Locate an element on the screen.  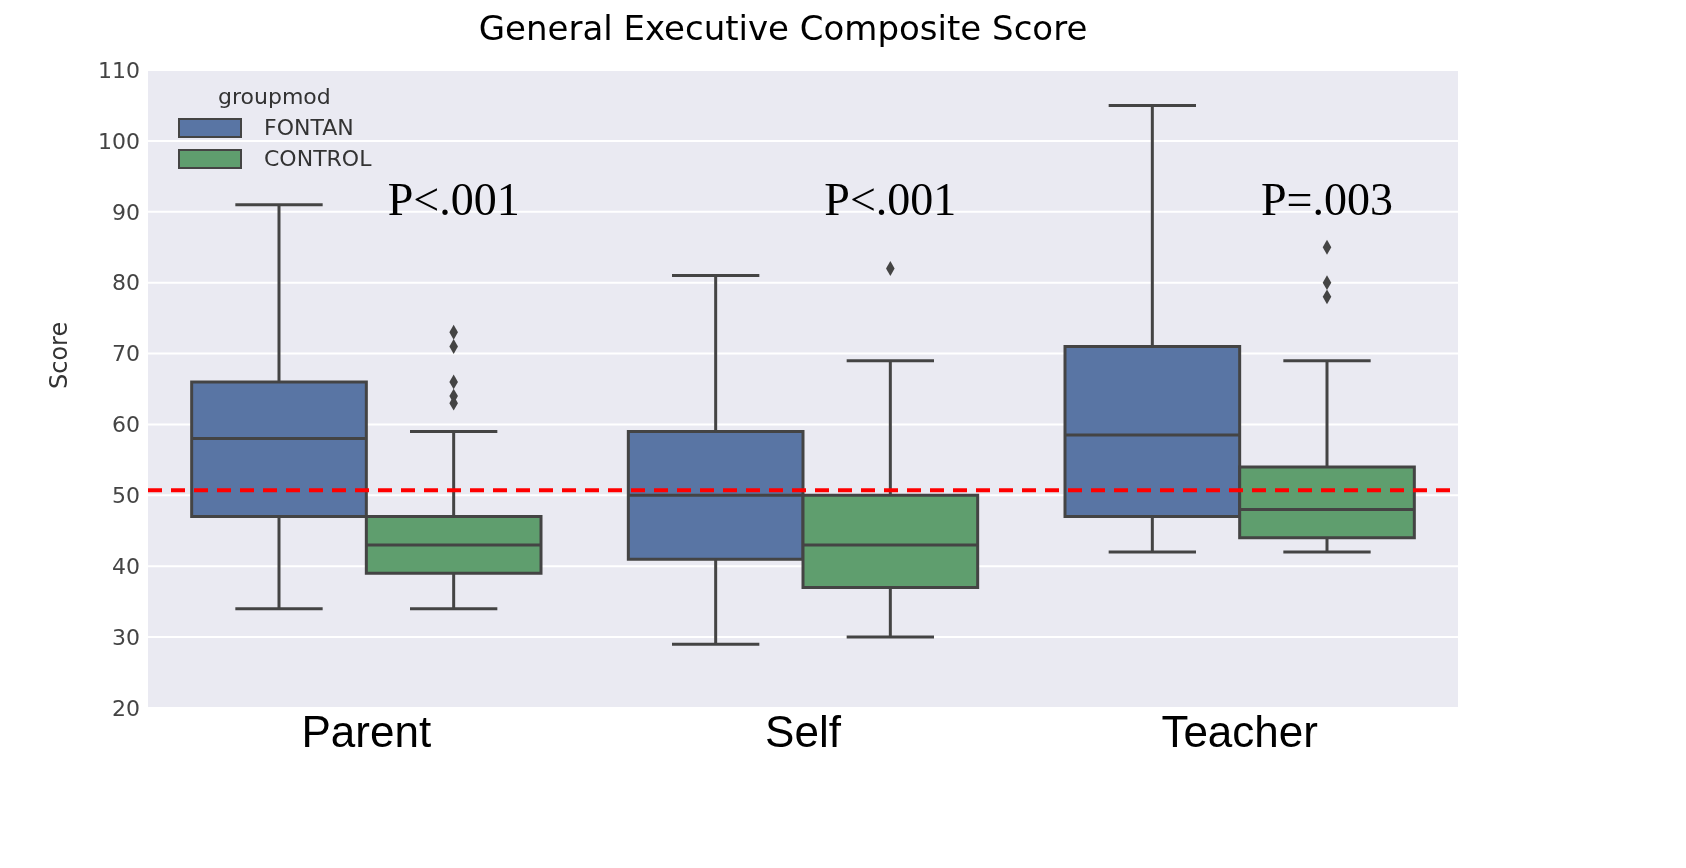
y-tick-label: 90 is located at coordinates (126, 212).